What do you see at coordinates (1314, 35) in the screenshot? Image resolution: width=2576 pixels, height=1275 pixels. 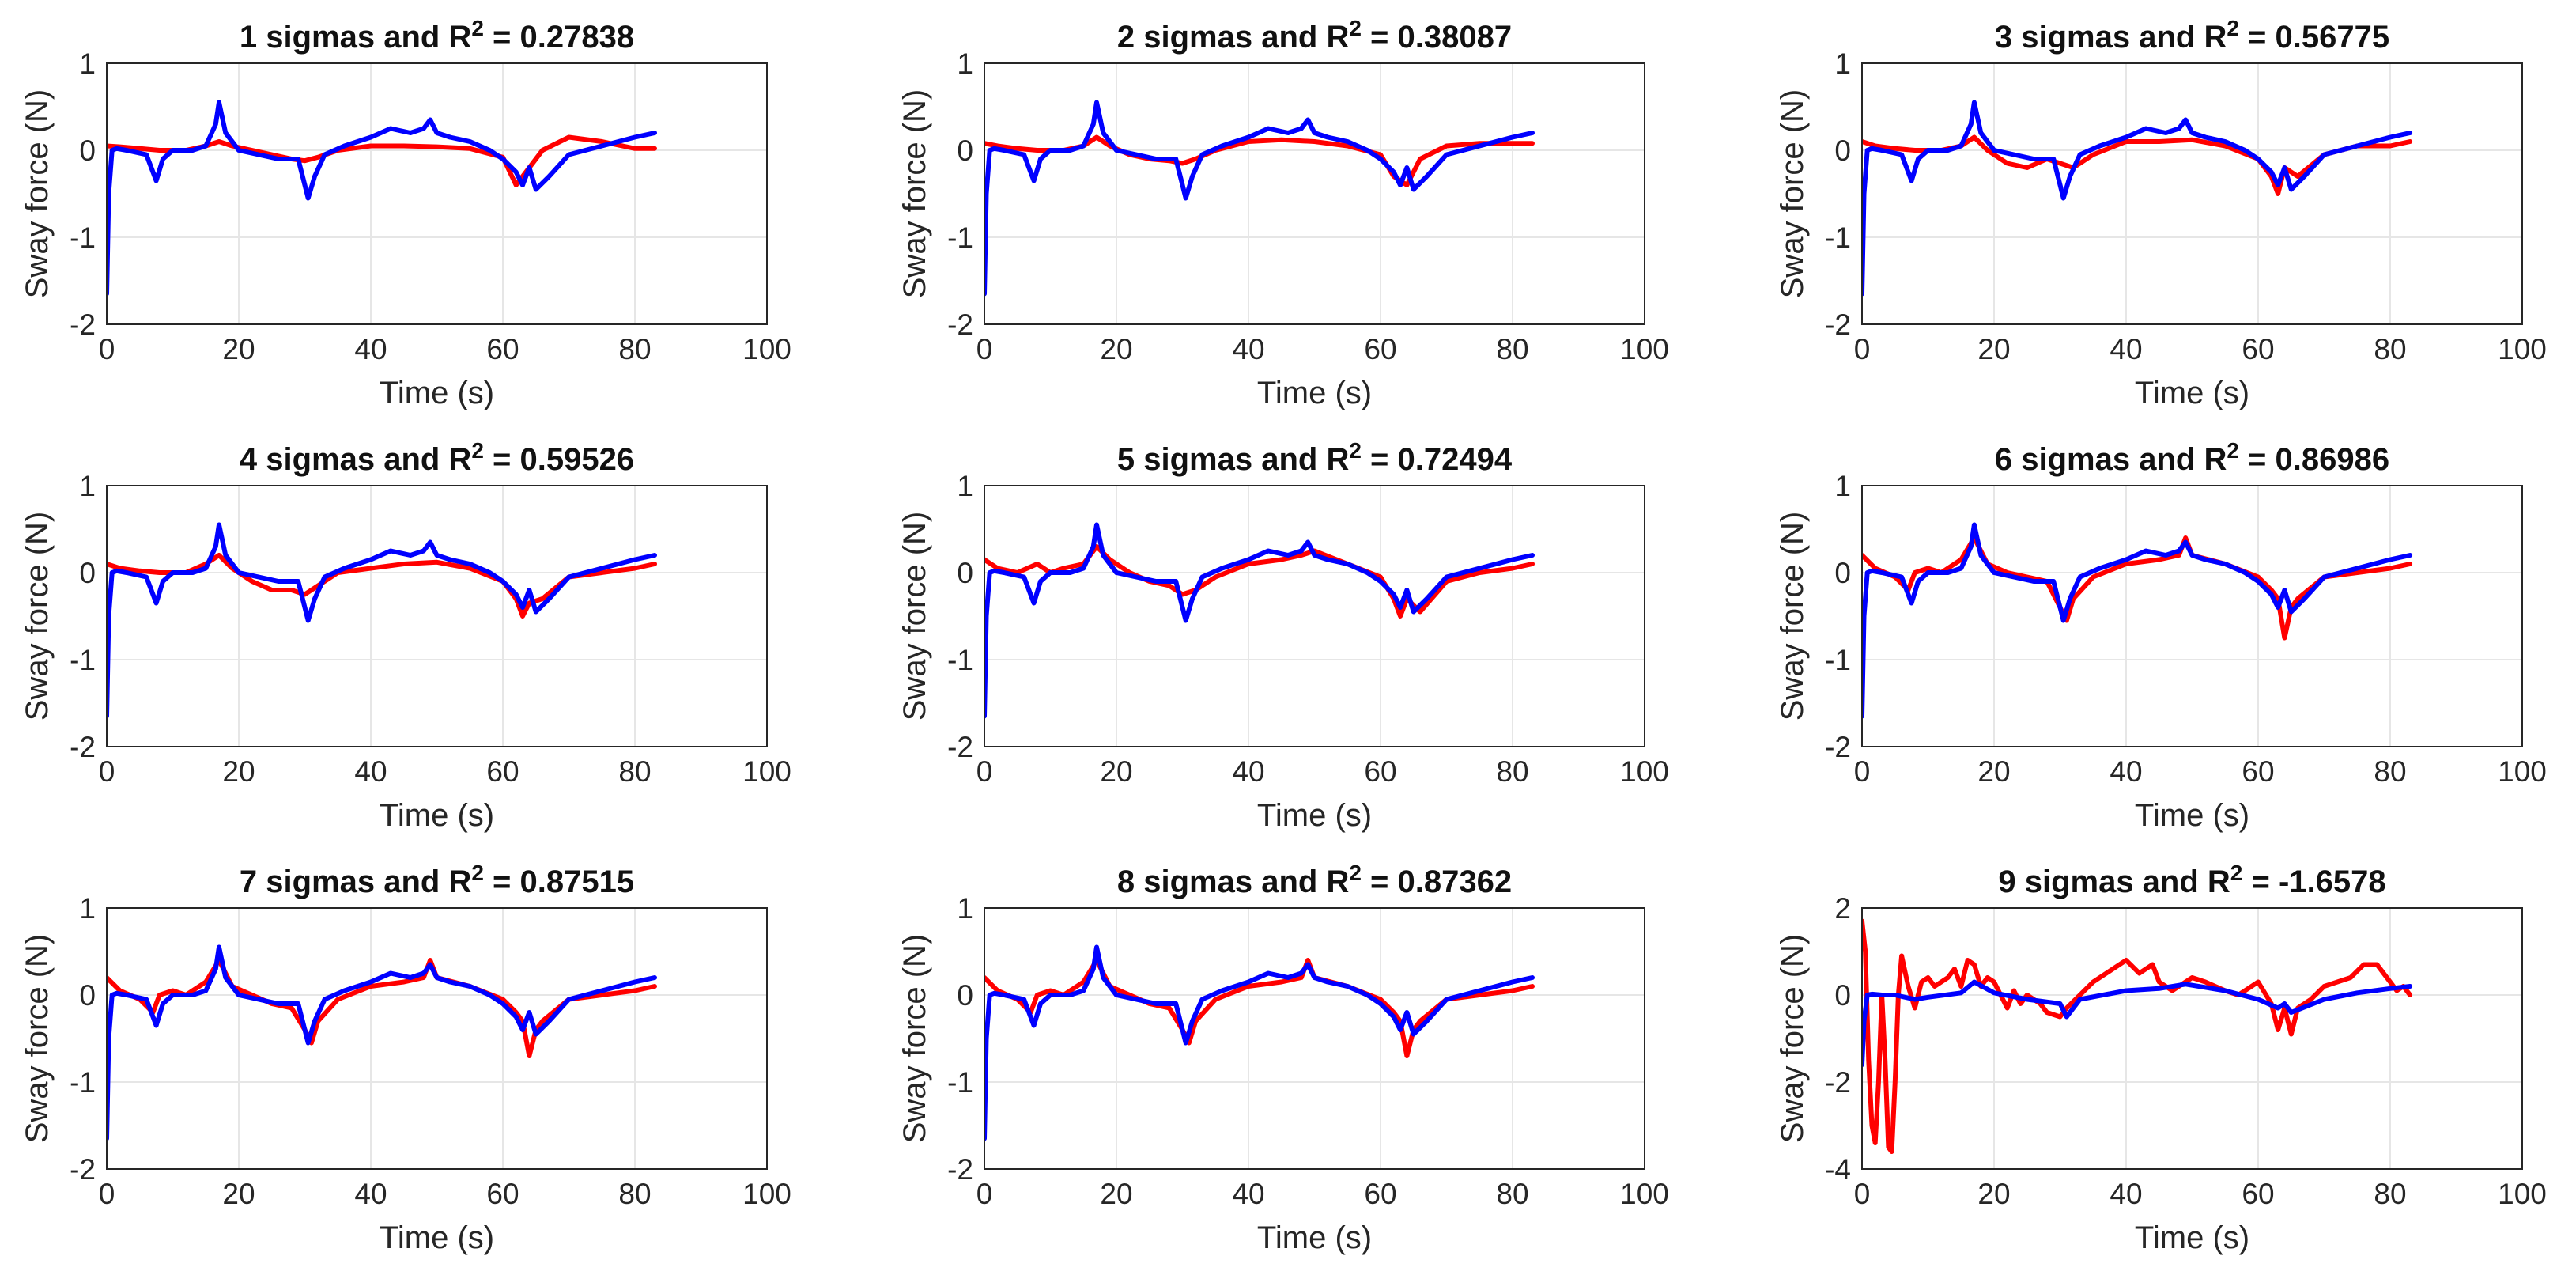 I see `chart-title: 2 sigmas and R2 = 0.38087` at bounding box center [1314, 35].